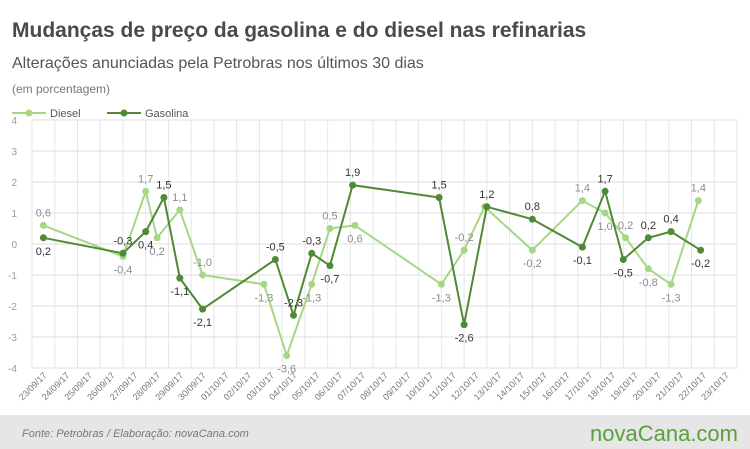 The width and height of the screenshot is (750, 449). Describe the element at coordinates (604, 227) in the screenshot. I see `data-label-diesel: 1,0` at that location.